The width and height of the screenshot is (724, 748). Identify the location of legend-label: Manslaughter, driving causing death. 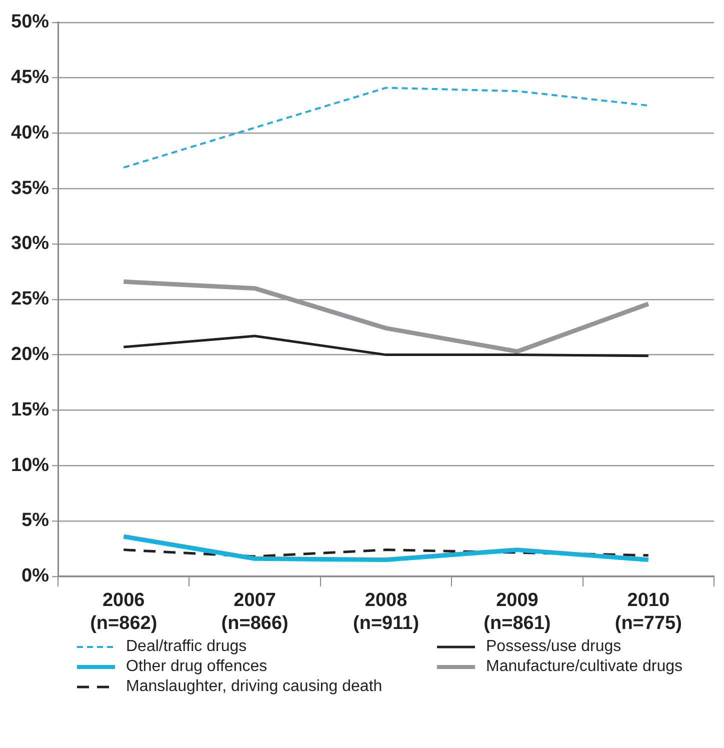
(254, 687).